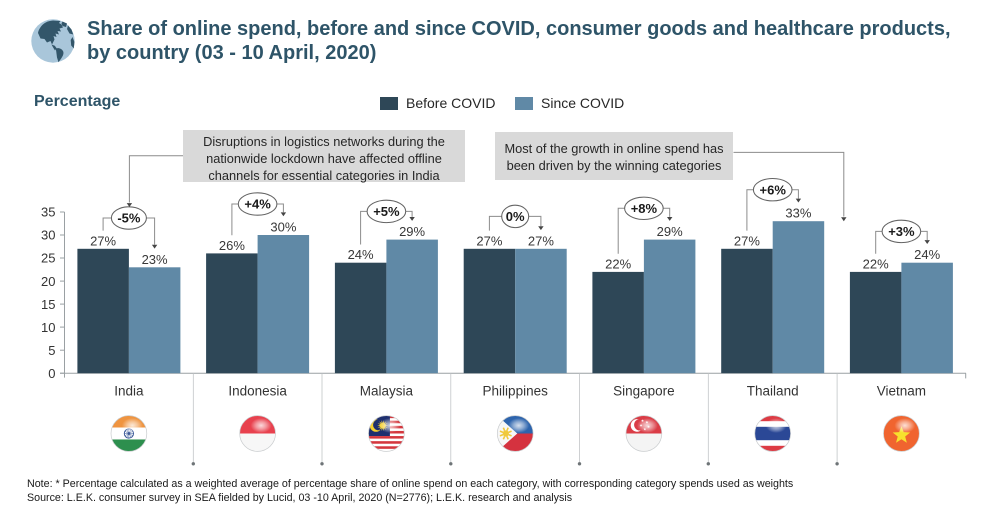 This screenshot has height=524, width=1000. Describe the element at coordinates (48, 258) in the screenshot. I see `svg-text: 25` at that location.